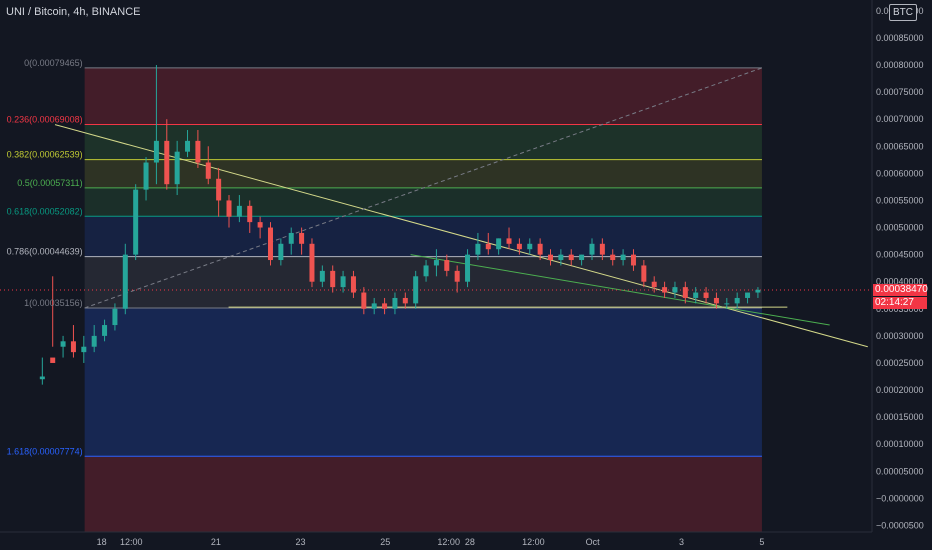 This screenshot has width=932, height=550. I want to click on x-tick-label: 18, so click(102, 542).